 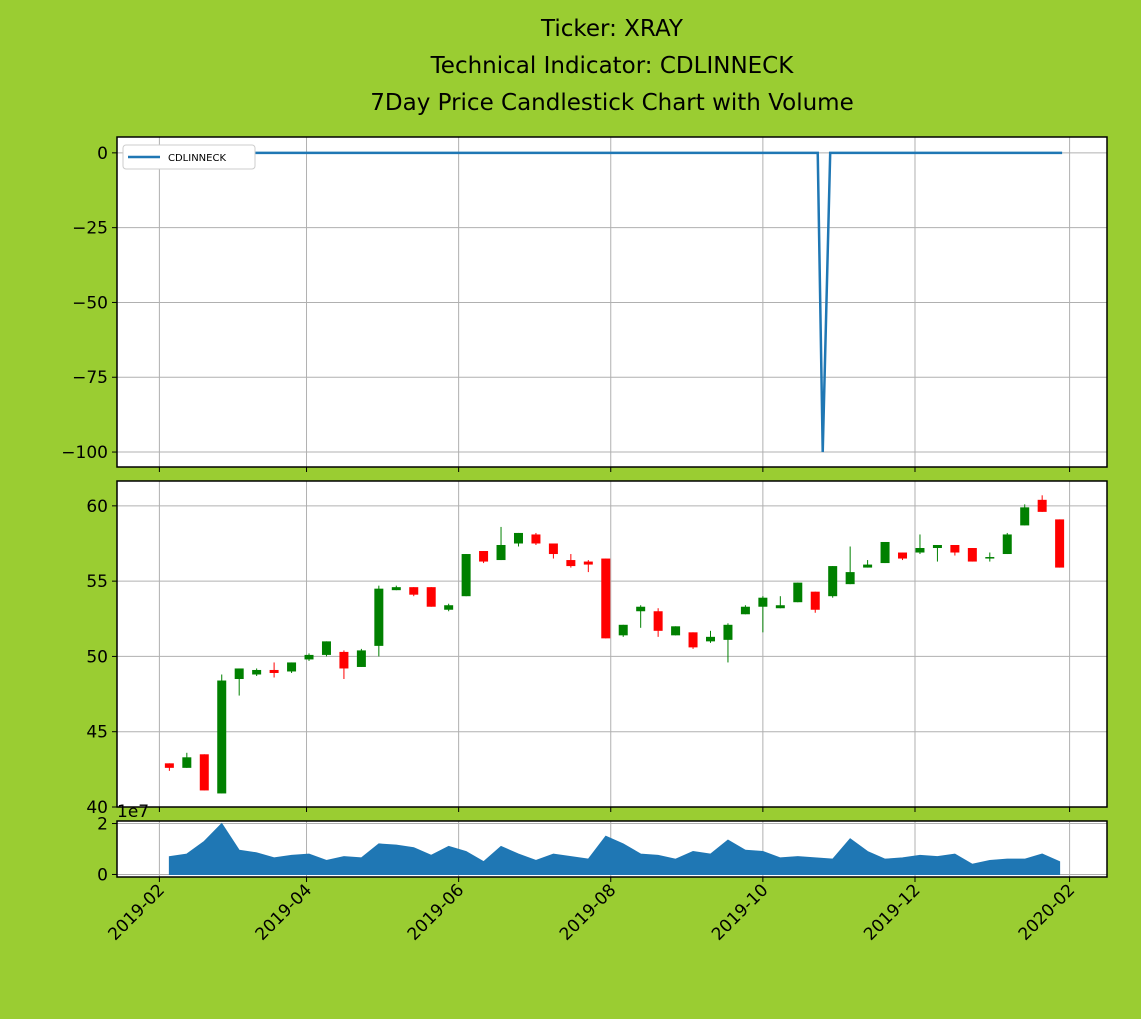 I want to click on y-tick-label: −75, so click(x=90, y=378).